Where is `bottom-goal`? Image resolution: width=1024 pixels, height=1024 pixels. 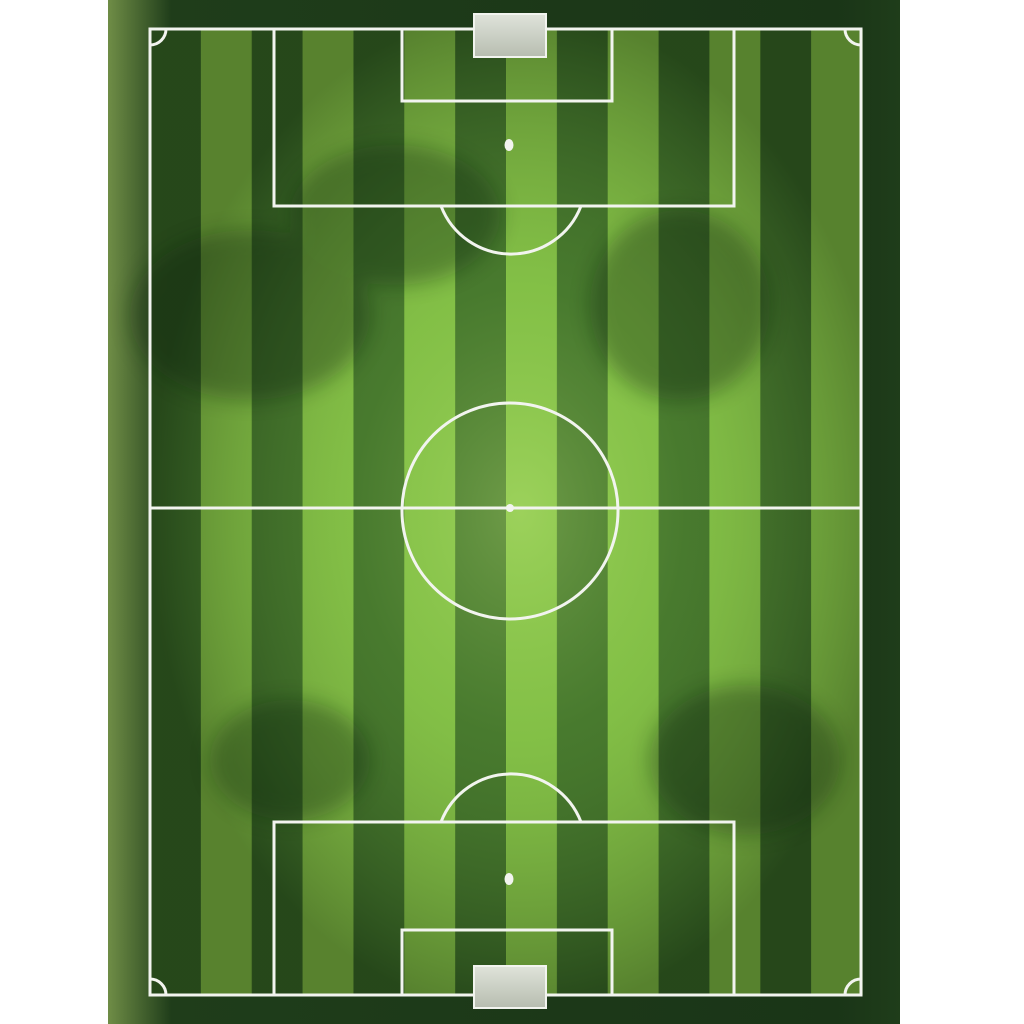
bottom-goal is located at coordinates (510, 987).